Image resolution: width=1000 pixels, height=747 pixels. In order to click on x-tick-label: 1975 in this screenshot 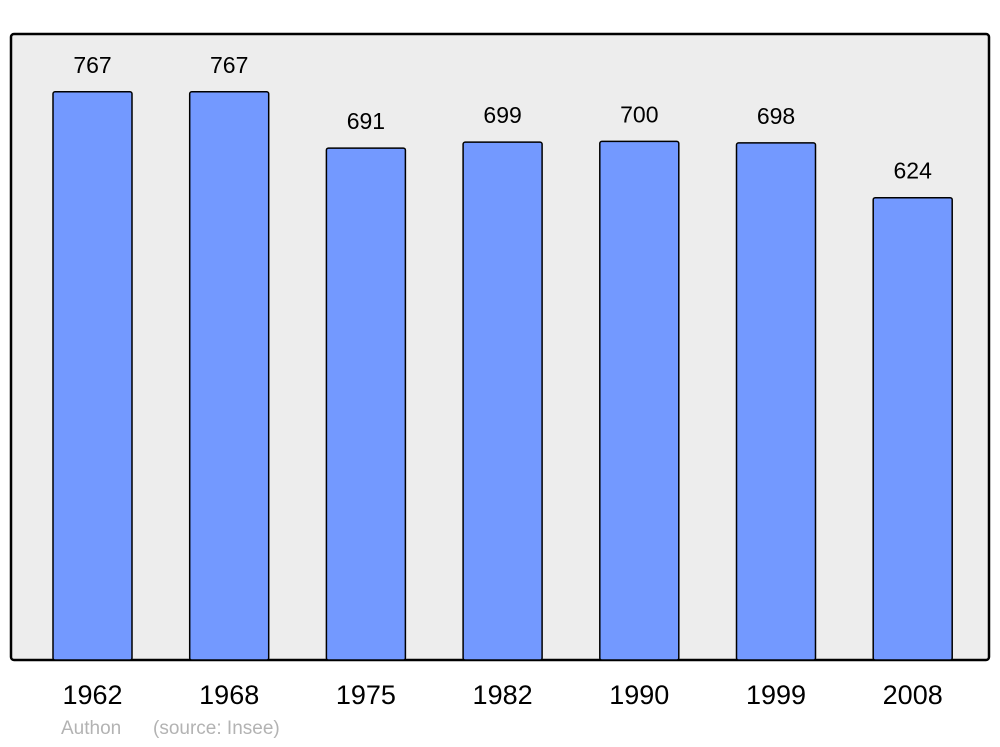, I will do `click(366, 695)`.